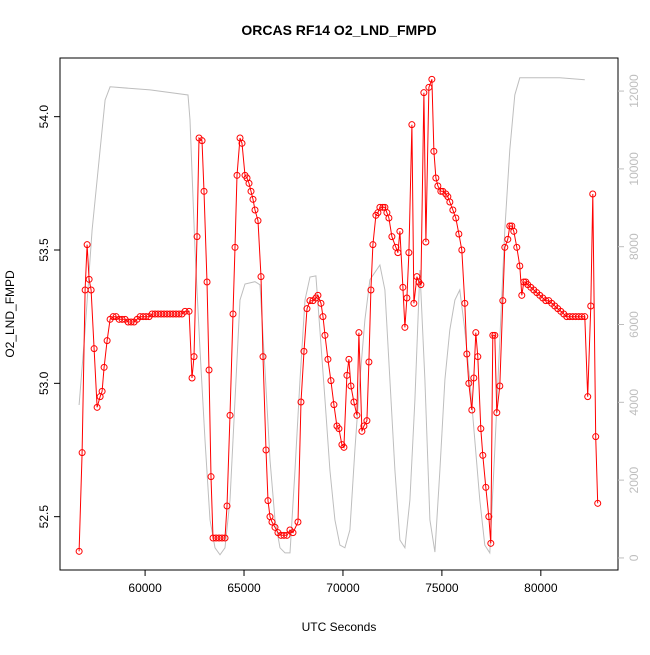  What do you see at coordinates (634, 324) in the screenshot?
I see `y2-tick-label: 6000` at bounding box center [634, 324].